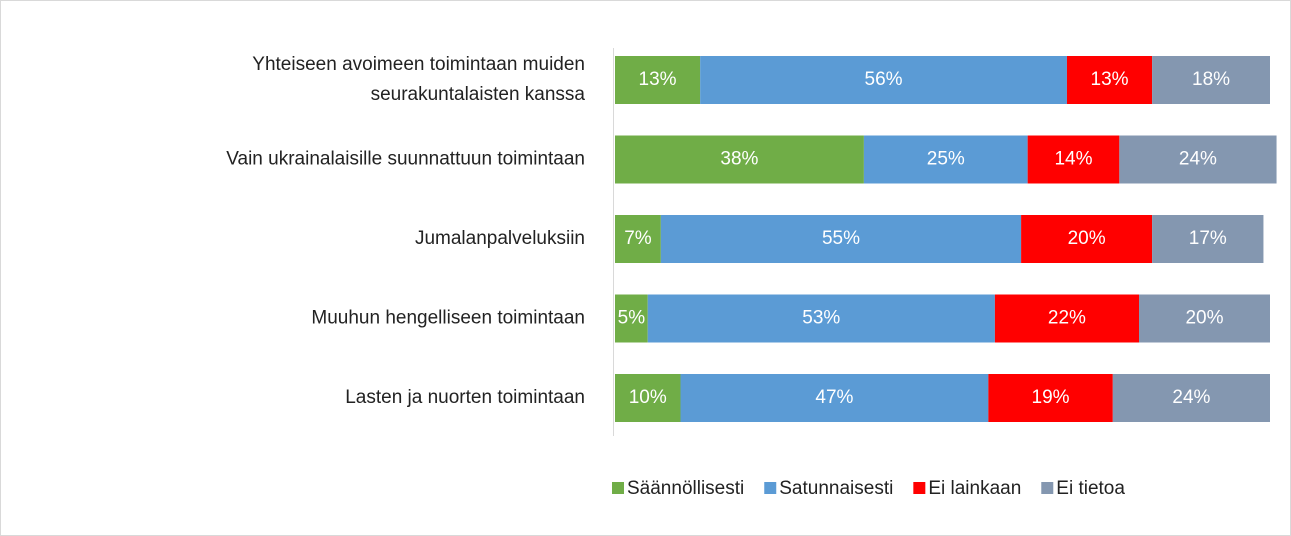 This screenshot has height=536, width=1291. I want to click on value-label: 56%, so click(884, 79).